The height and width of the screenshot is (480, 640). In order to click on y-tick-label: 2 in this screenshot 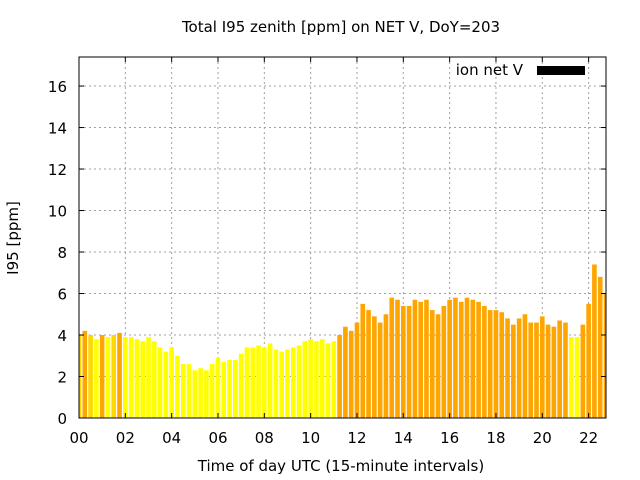, I will do `click(62, 378)`.